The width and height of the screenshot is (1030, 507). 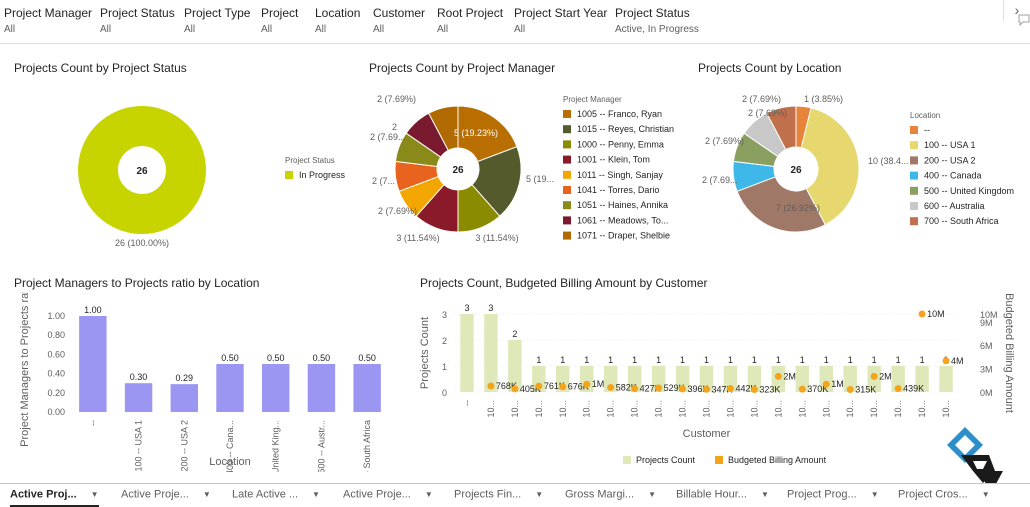 What do you see at coordinates (470, 20) in the screenshot?
I see `filter-slicer: Root Project All` at bounding box center [470, 20].